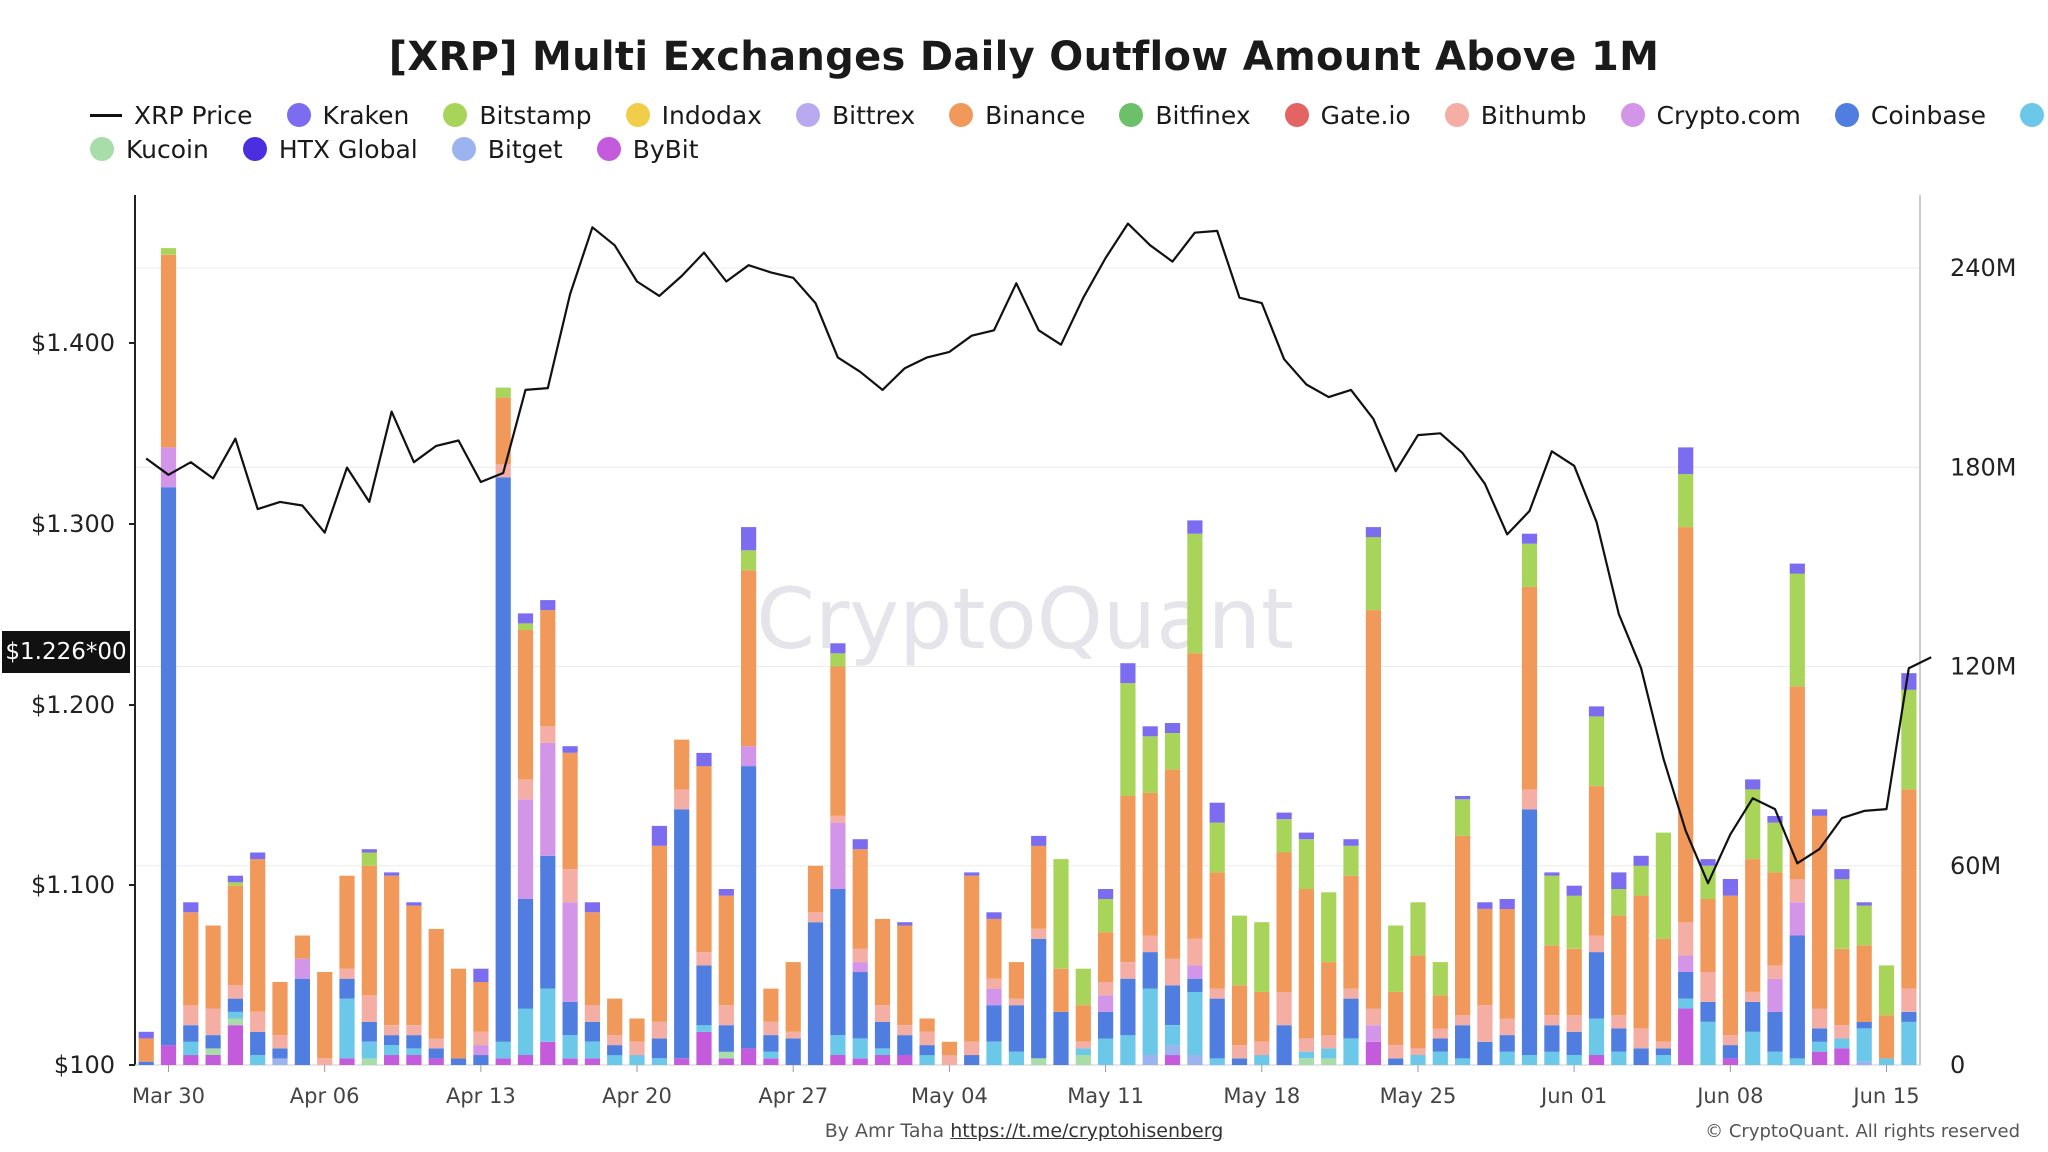 The width and height of the screenshot is (2048, 1152). What do you see at coordinates (1983, 667) in the screenshot?
I see `right-tick-label: 120M` at bounding box center [1983, 667].